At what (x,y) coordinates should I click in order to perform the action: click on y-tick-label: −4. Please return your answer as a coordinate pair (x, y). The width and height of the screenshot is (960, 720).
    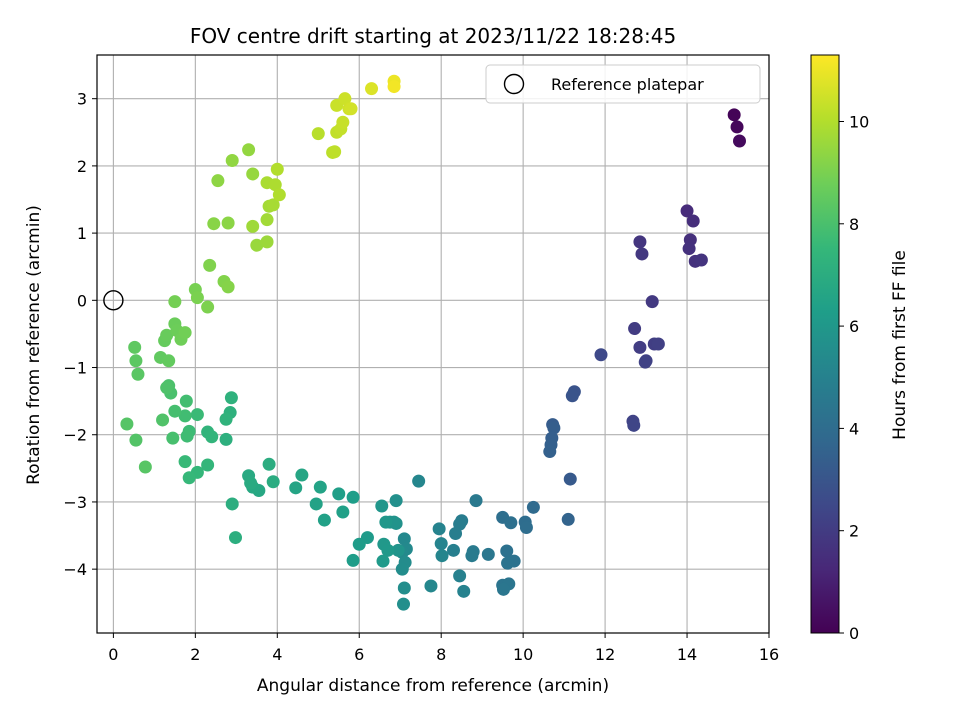
    Looking at the image, I should click on (75, 569).